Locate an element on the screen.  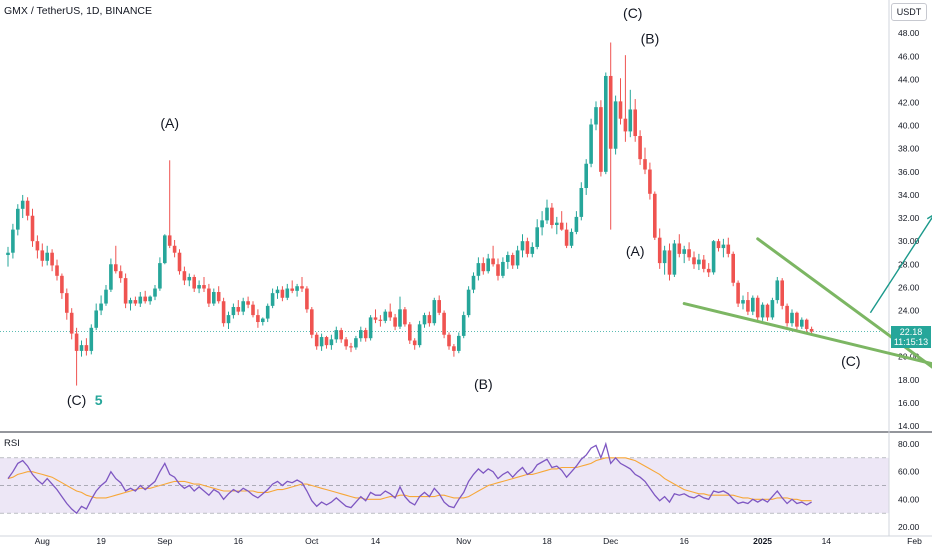
wedge-upper-line is located at coordinates (844, 303).